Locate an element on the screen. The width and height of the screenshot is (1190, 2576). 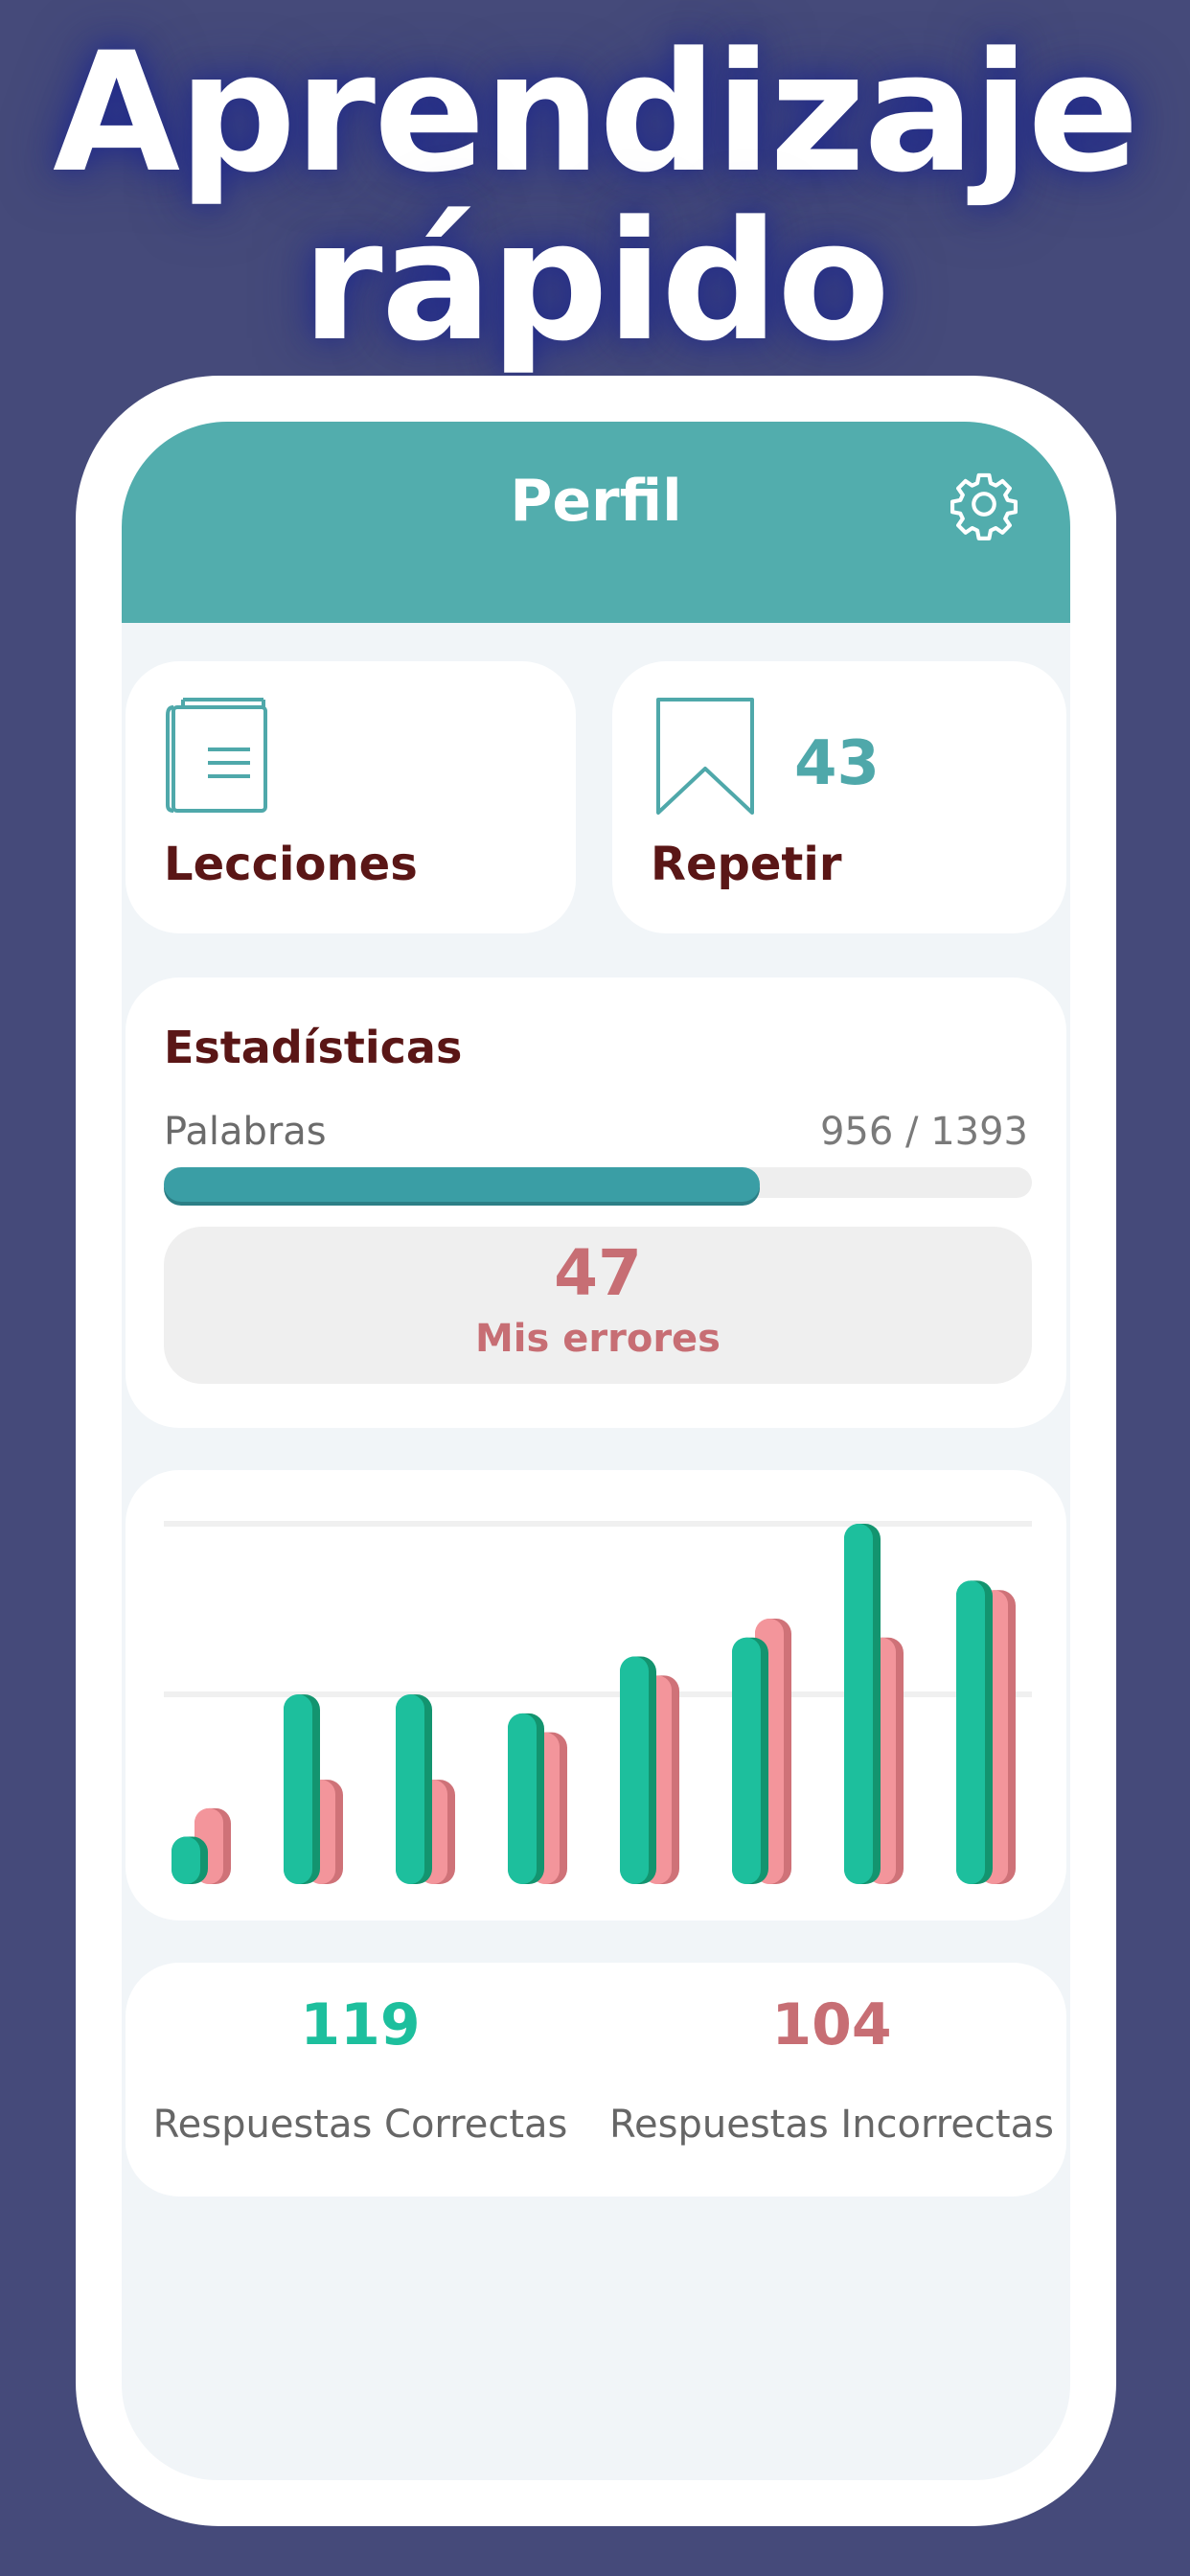
headline-line-1: Aprendizaje is located at coordinates (595, 112).